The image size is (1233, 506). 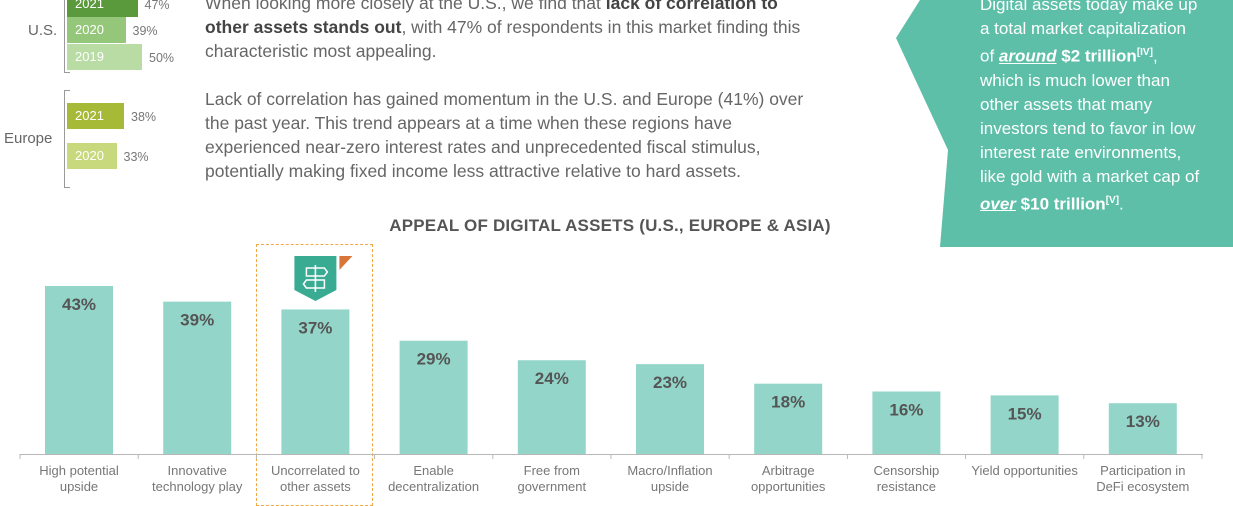 I want to click on category-label: Macro/Inflation upside, so click(x=670, y=479).